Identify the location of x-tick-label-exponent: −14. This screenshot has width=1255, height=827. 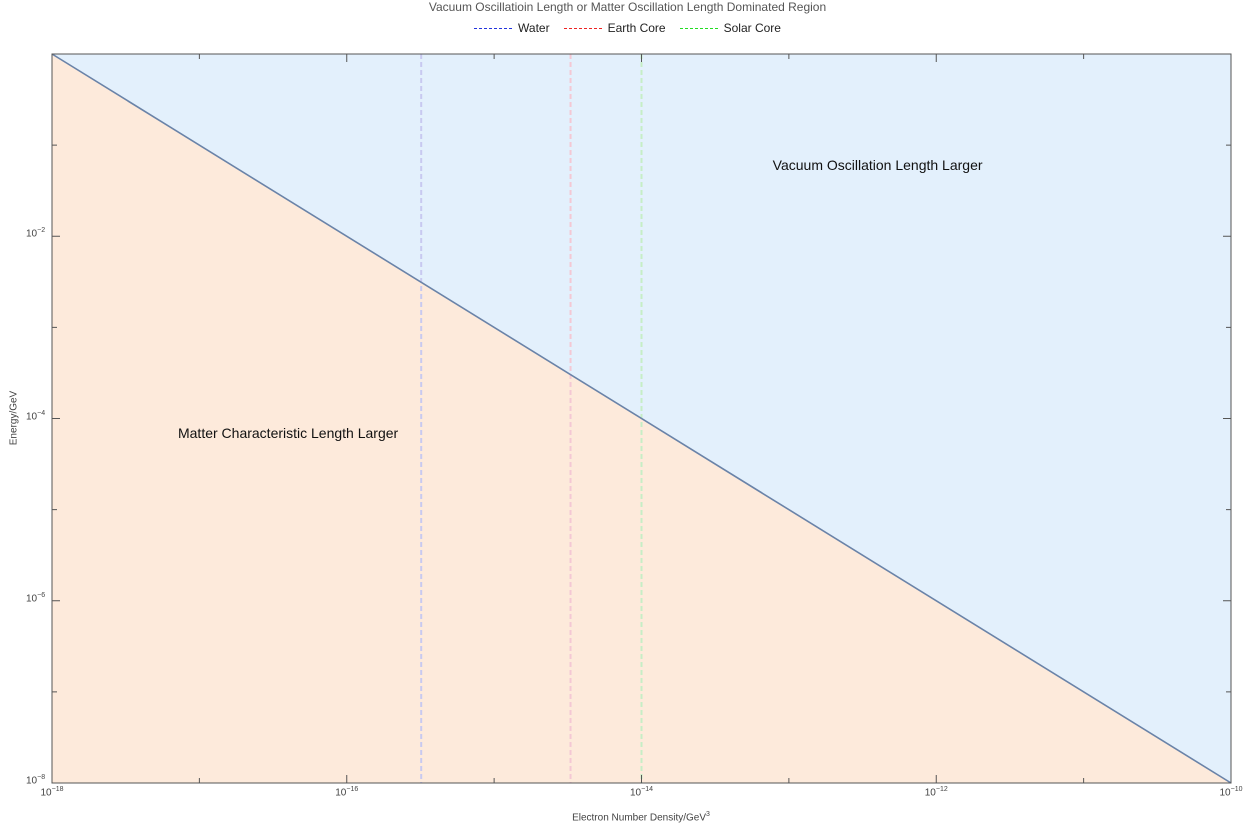
(647, 789).